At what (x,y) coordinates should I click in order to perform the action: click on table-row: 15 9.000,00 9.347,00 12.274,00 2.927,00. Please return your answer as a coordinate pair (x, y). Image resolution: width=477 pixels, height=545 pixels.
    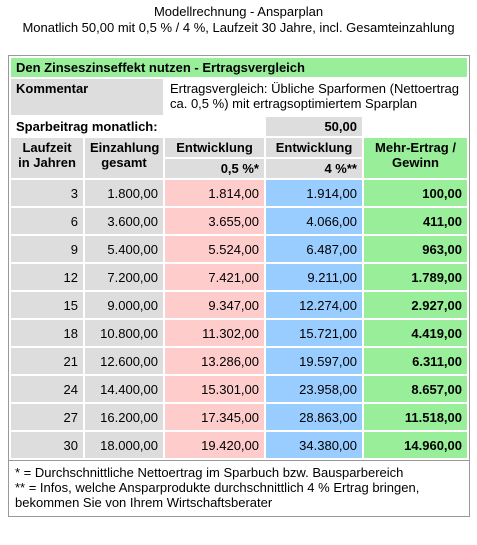
    Looking at the image, I should click on (239, 305).